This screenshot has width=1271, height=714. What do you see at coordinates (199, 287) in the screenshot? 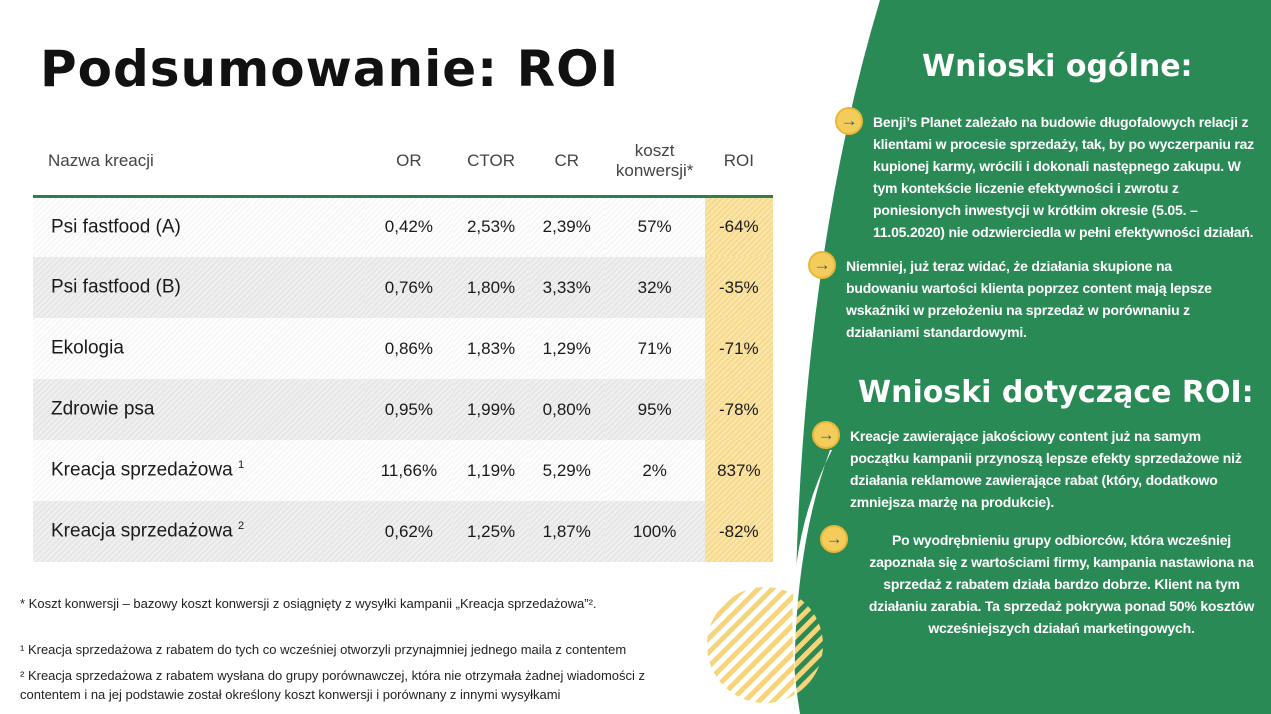
I see `cell-name: Psi fastfood (B)` at bounding box center [199, 287].